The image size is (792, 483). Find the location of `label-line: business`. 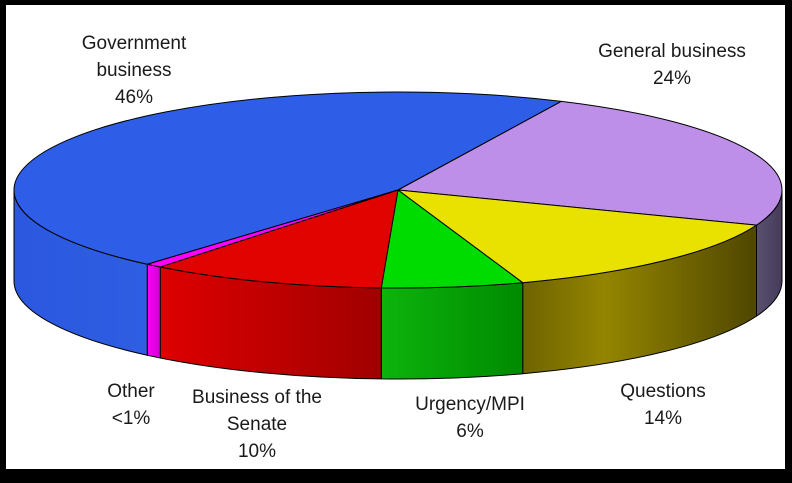

label-line: business is located at coordinates (134, 70).